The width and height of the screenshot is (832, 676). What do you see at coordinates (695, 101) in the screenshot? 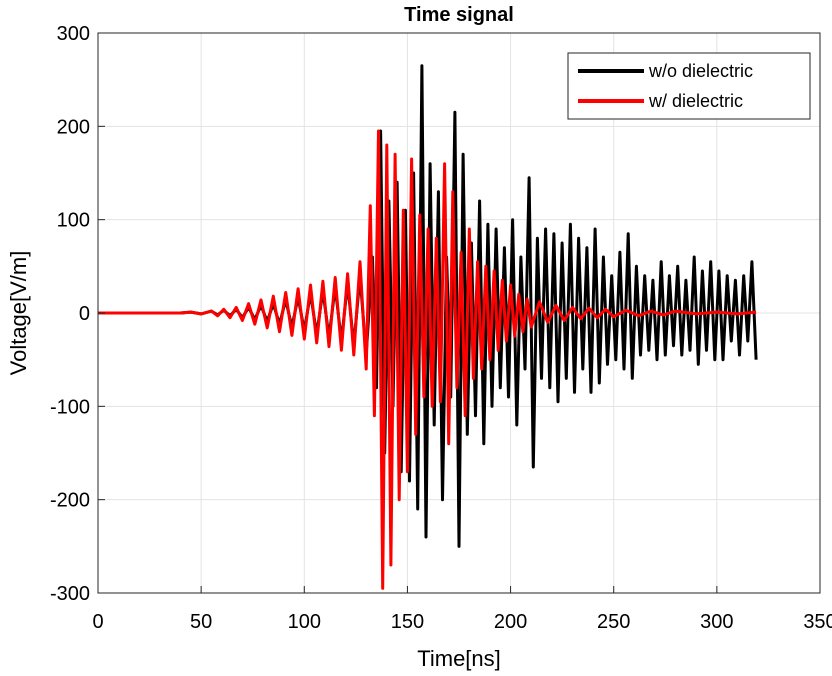
I see `legend-label-w-dielectric: w/ dielectric` at bounding box center [695, 101].